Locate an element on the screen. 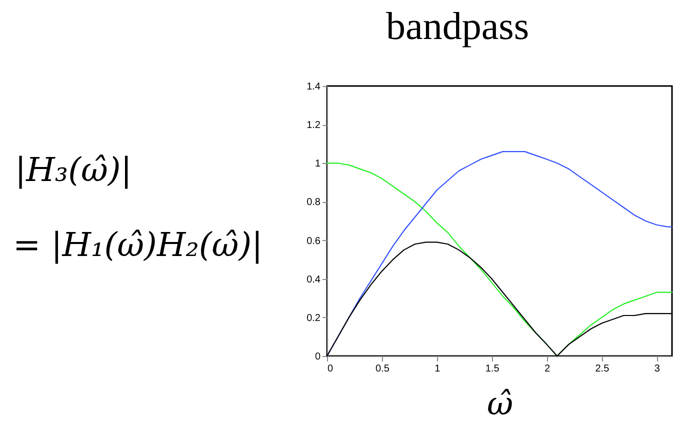 This screenshot has height=440, width=677. text: |H₃(ω̂)| is located at coordinates (73, 169).